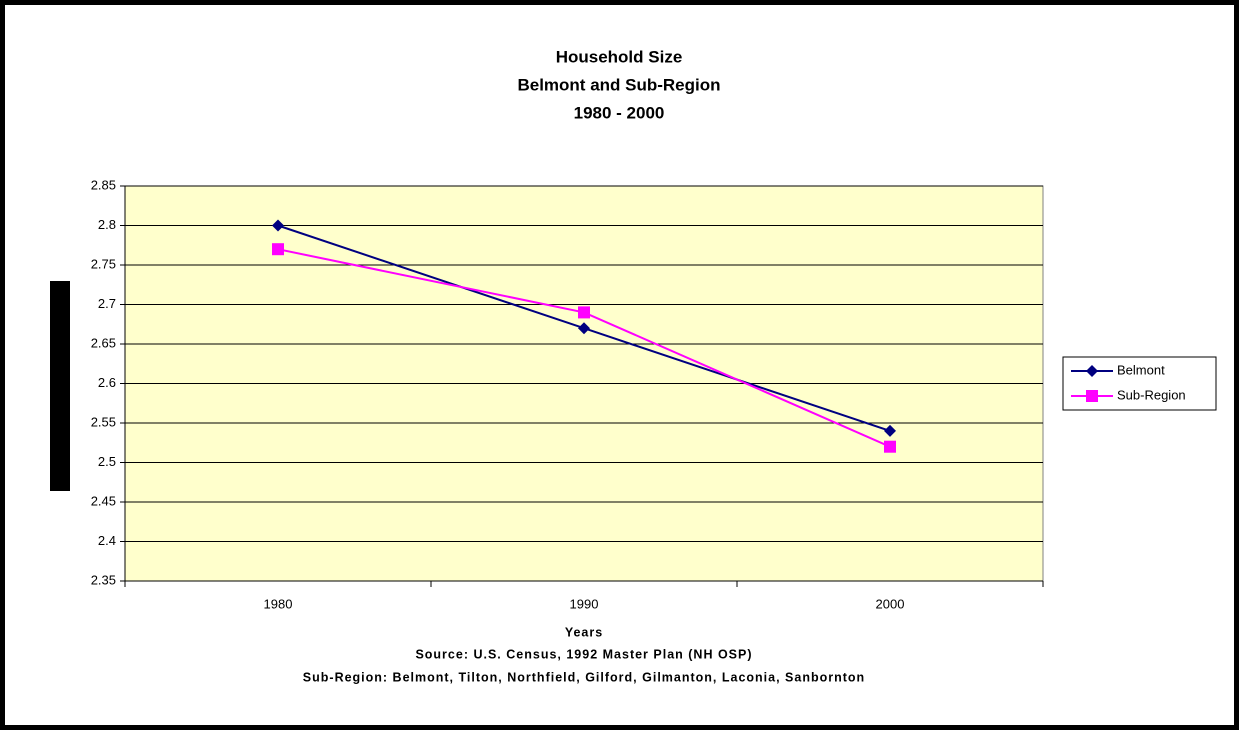 Image resolution: width=1239 pixels, height=730 pixels. What do you see at coordinates (278, 603) in the screenshot?
I see `x-tick-label: 1980` at bounding box center [278, 603].